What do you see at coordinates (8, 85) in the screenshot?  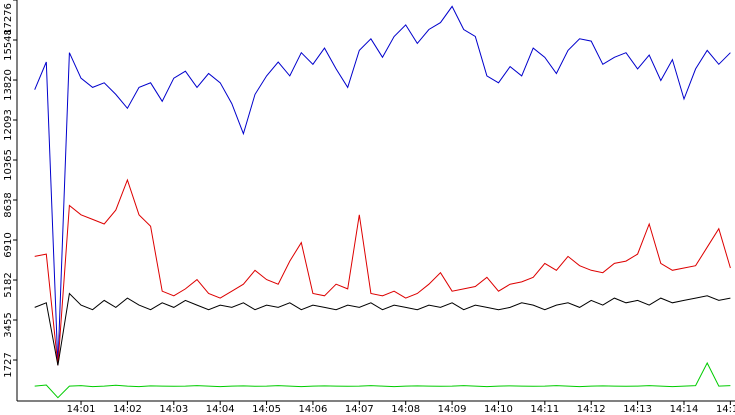 I see `y-tick-label: 13820` at bounding box center [8, 85].